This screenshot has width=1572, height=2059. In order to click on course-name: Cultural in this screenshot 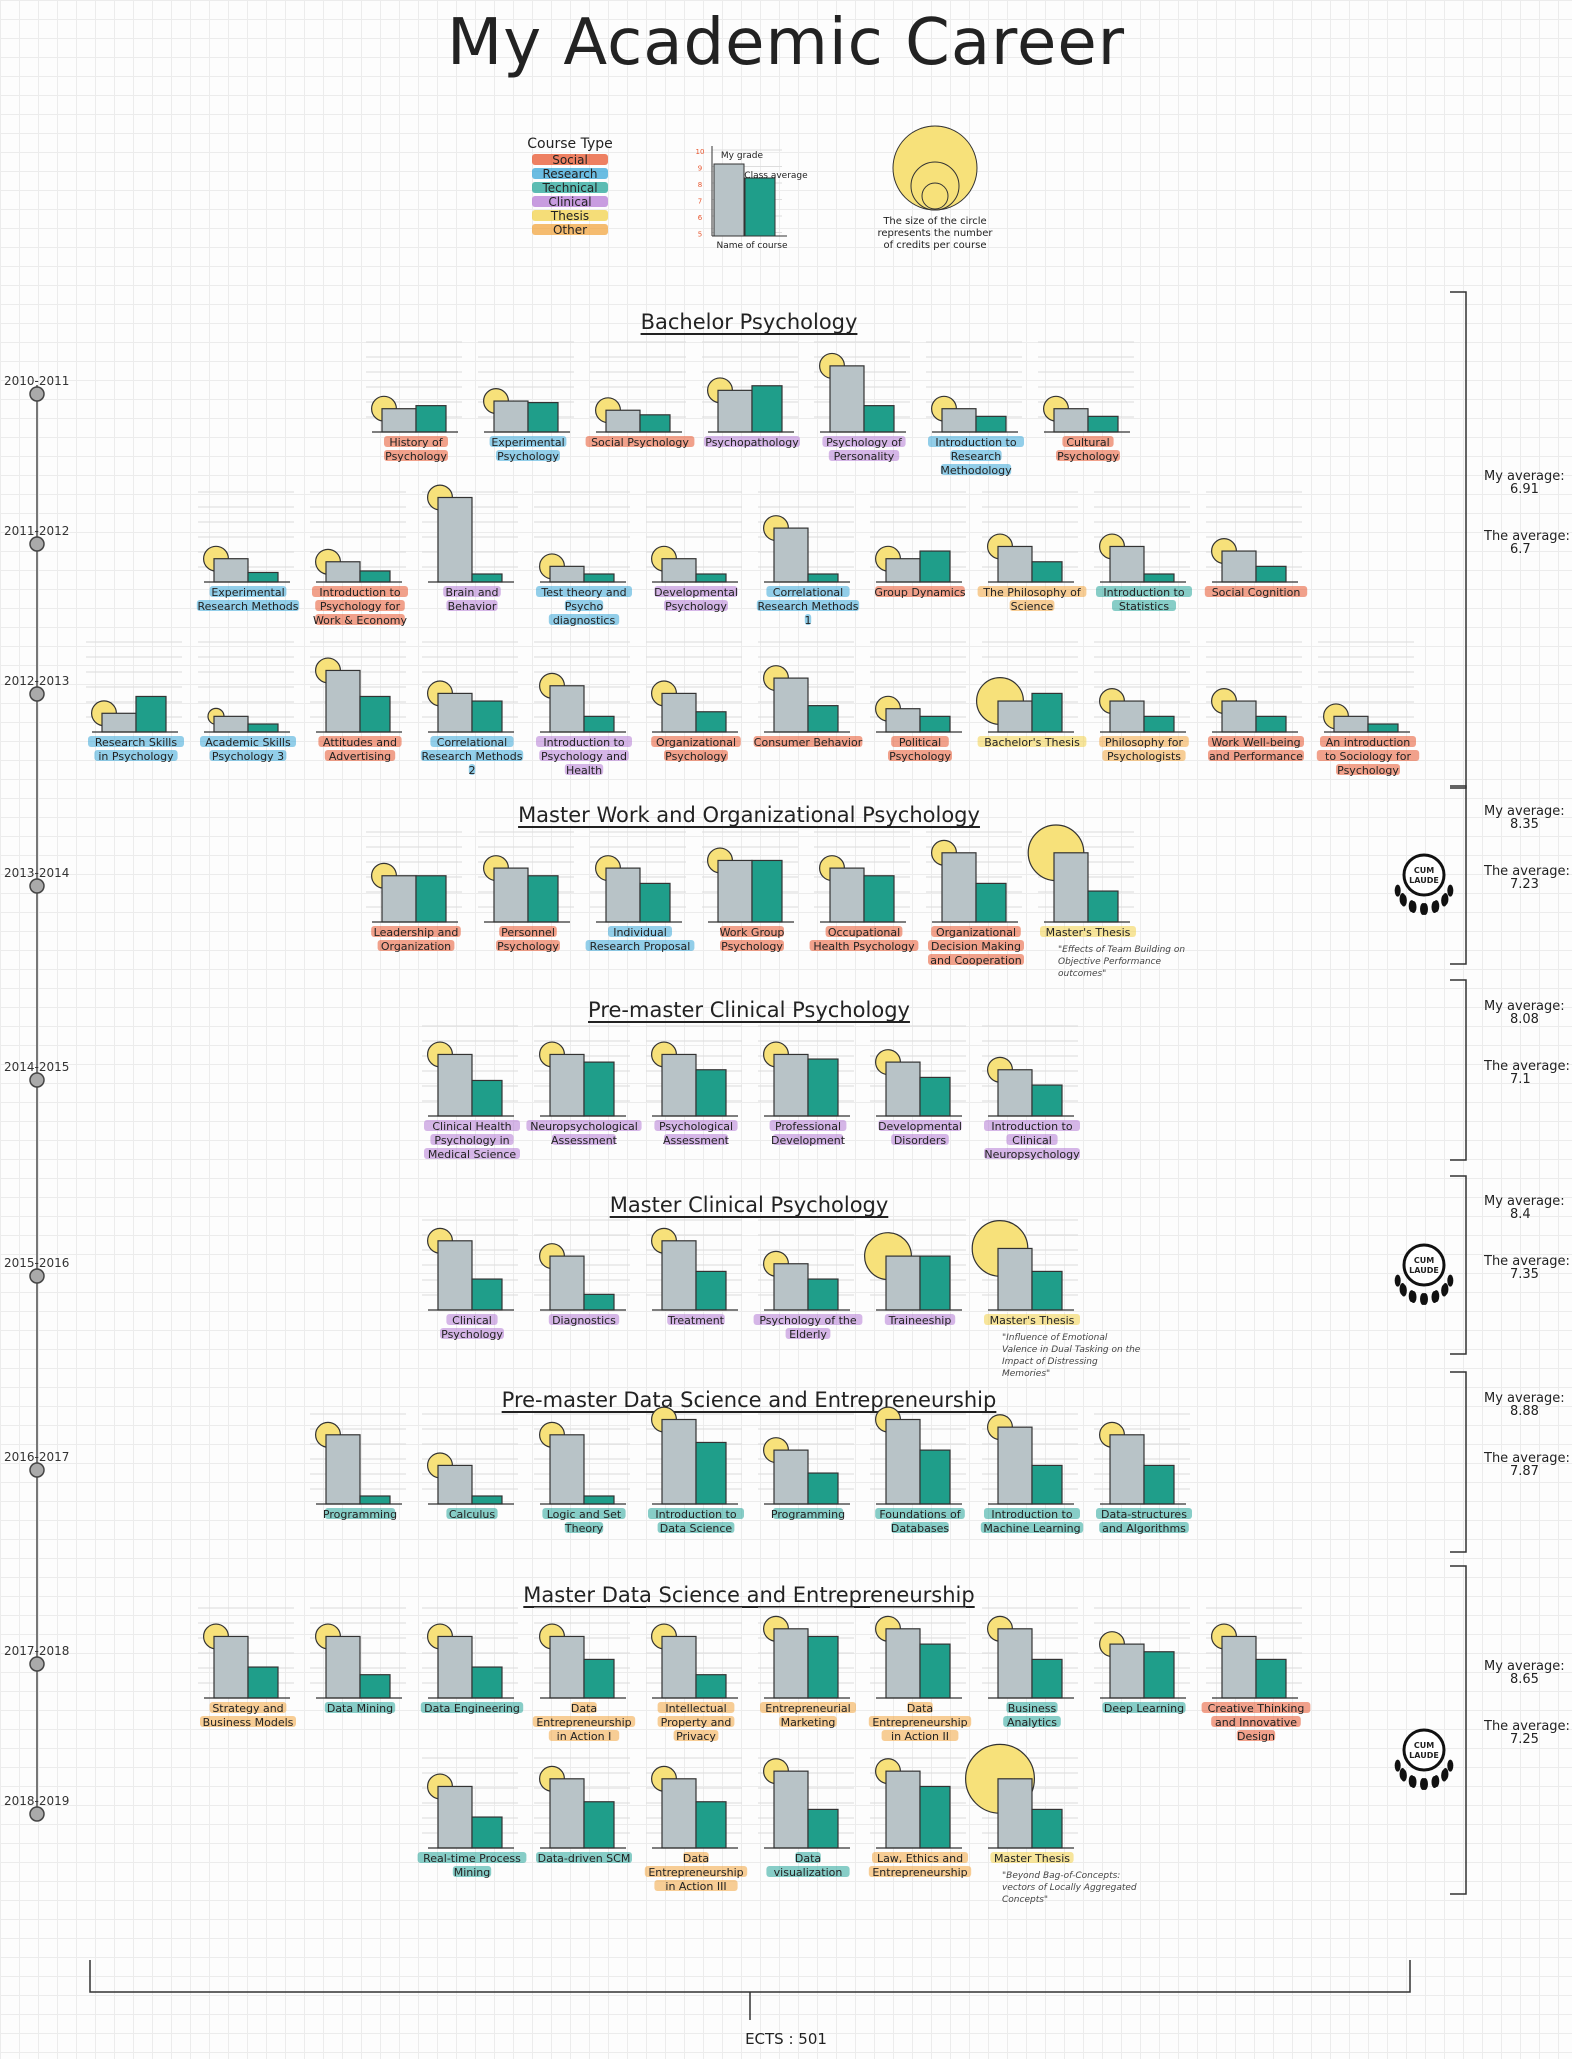, I will do `click(1087, 442)`.